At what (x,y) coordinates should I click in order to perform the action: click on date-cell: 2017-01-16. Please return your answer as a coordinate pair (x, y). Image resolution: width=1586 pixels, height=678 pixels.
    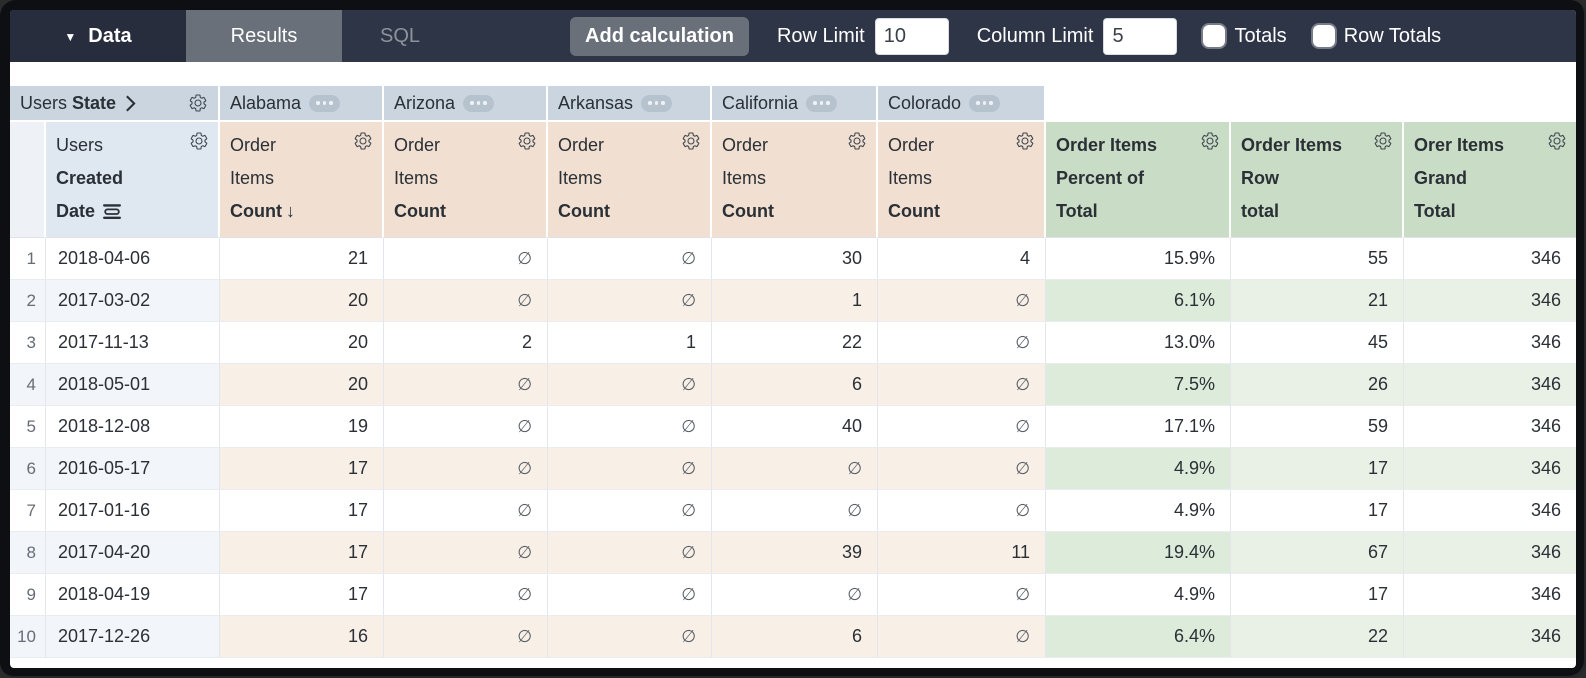
    Looking at the image, I should click on (133, 511).